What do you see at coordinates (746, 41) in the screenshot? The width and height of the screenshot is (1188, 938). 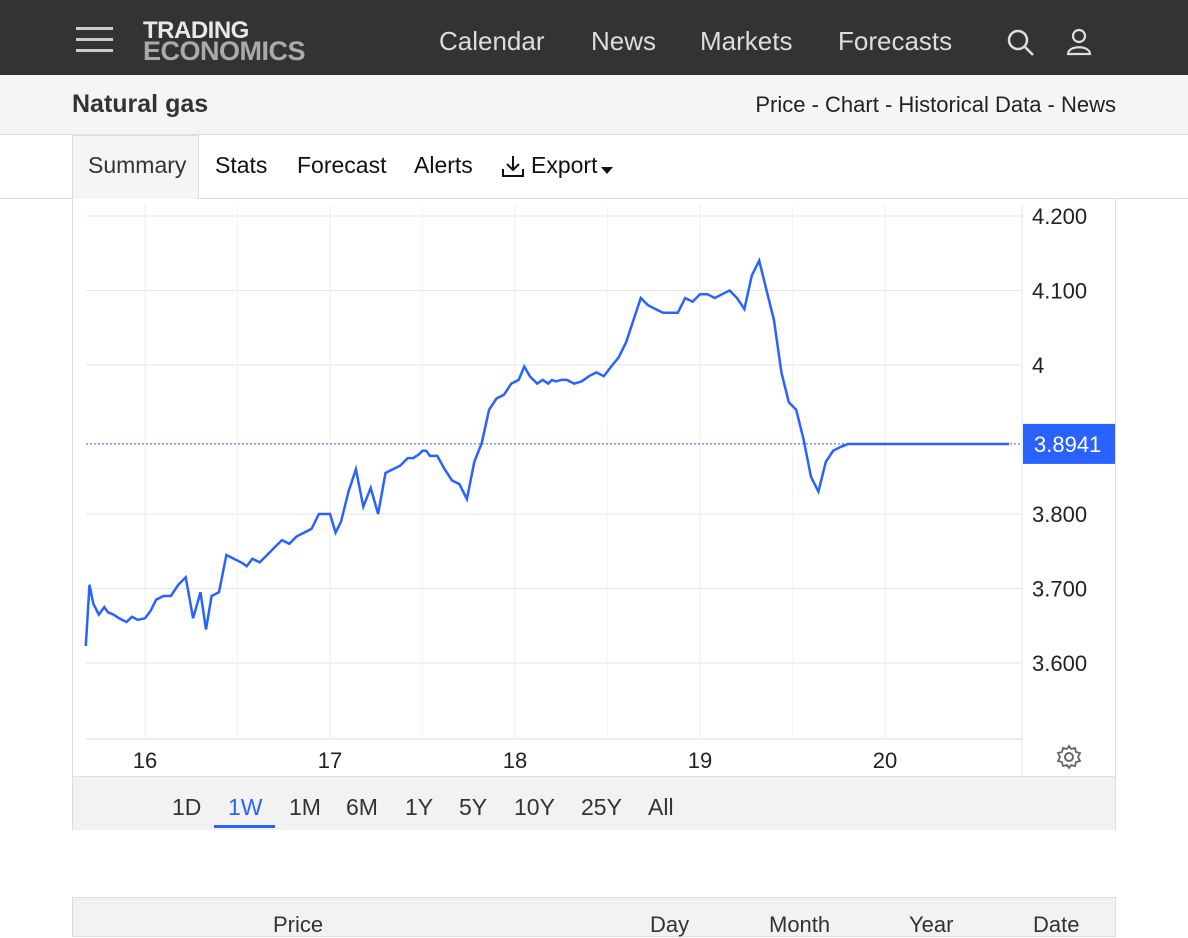 I see `nav-markets: Markets` at bounding box center [746, 41].